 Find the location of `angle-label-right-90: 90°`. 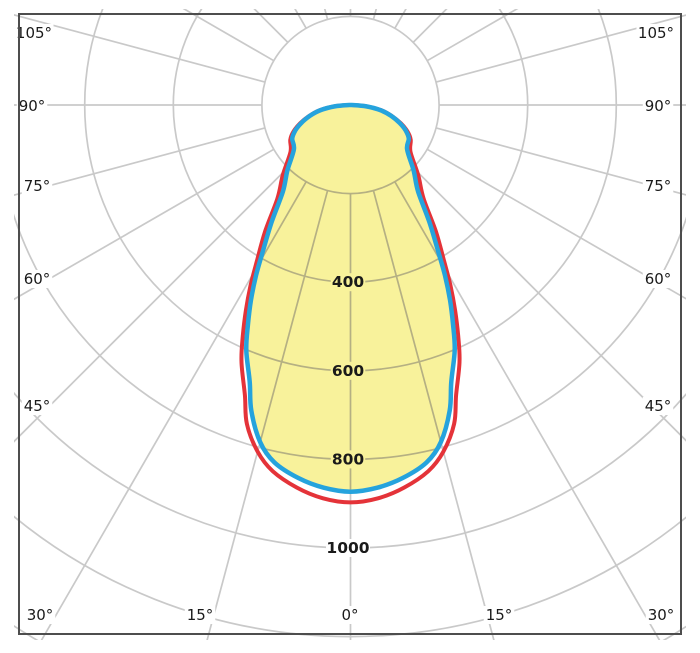

angle-label-right-90: 90° is located at coordinates (658, 106).